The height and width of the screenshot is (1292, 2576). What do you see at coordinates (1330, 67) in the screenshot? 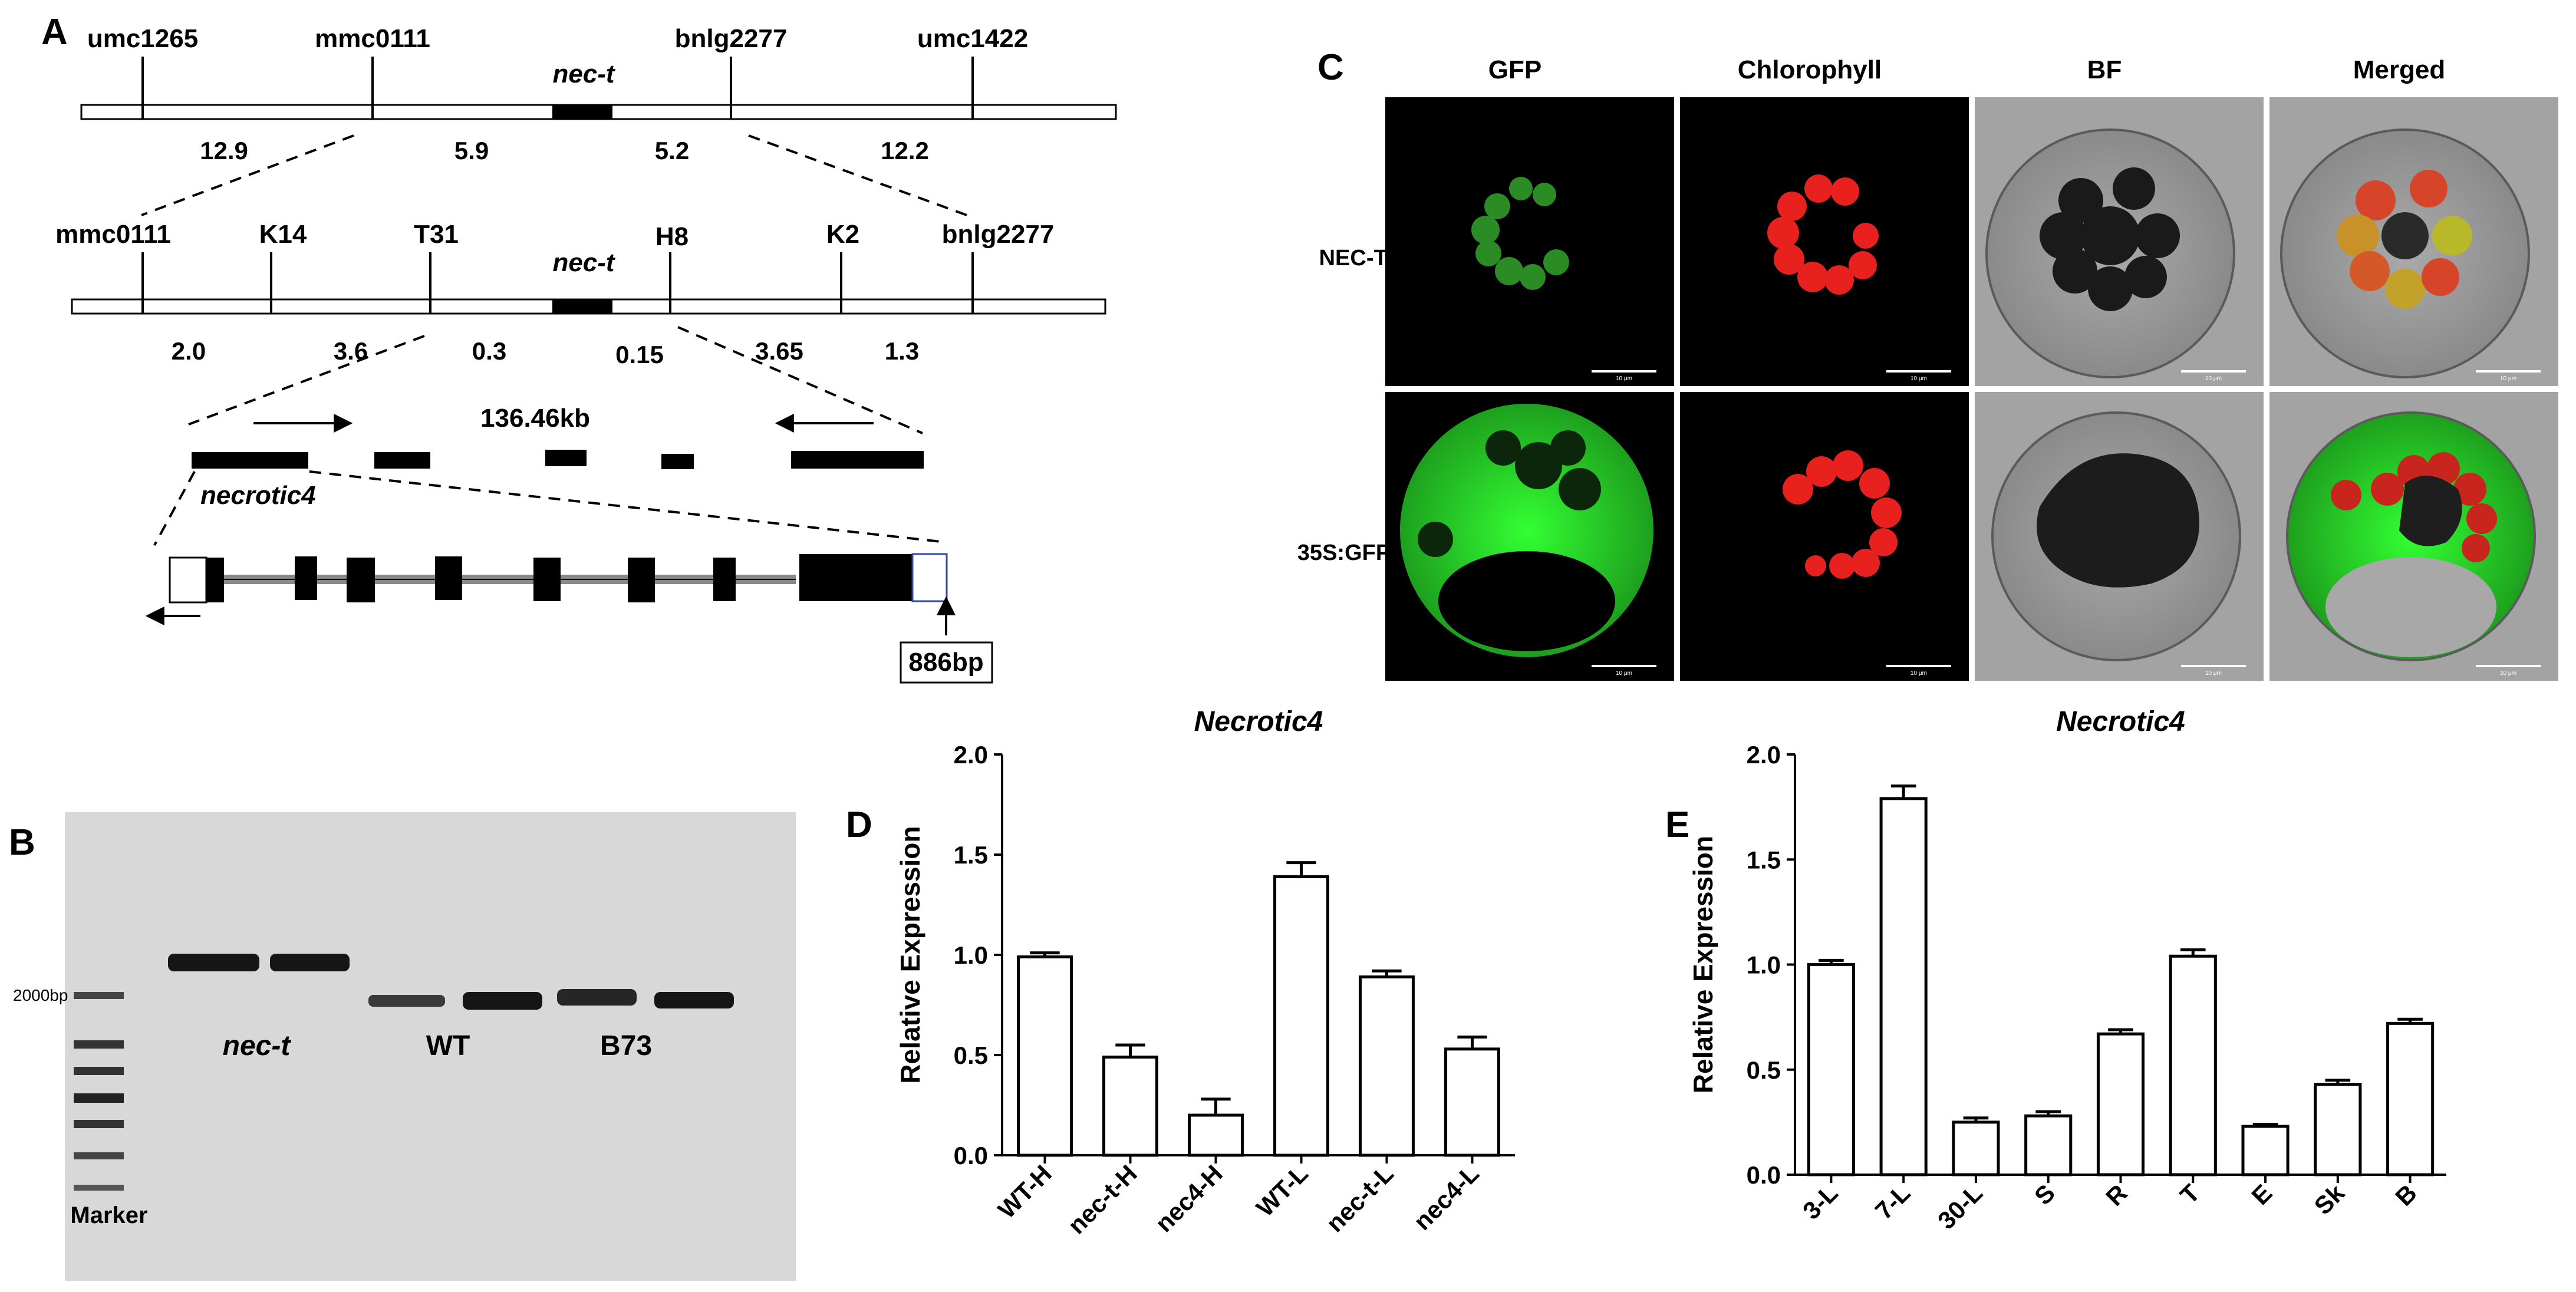
I see `panel-c-letter: C` at bounding box center [1330, 67].